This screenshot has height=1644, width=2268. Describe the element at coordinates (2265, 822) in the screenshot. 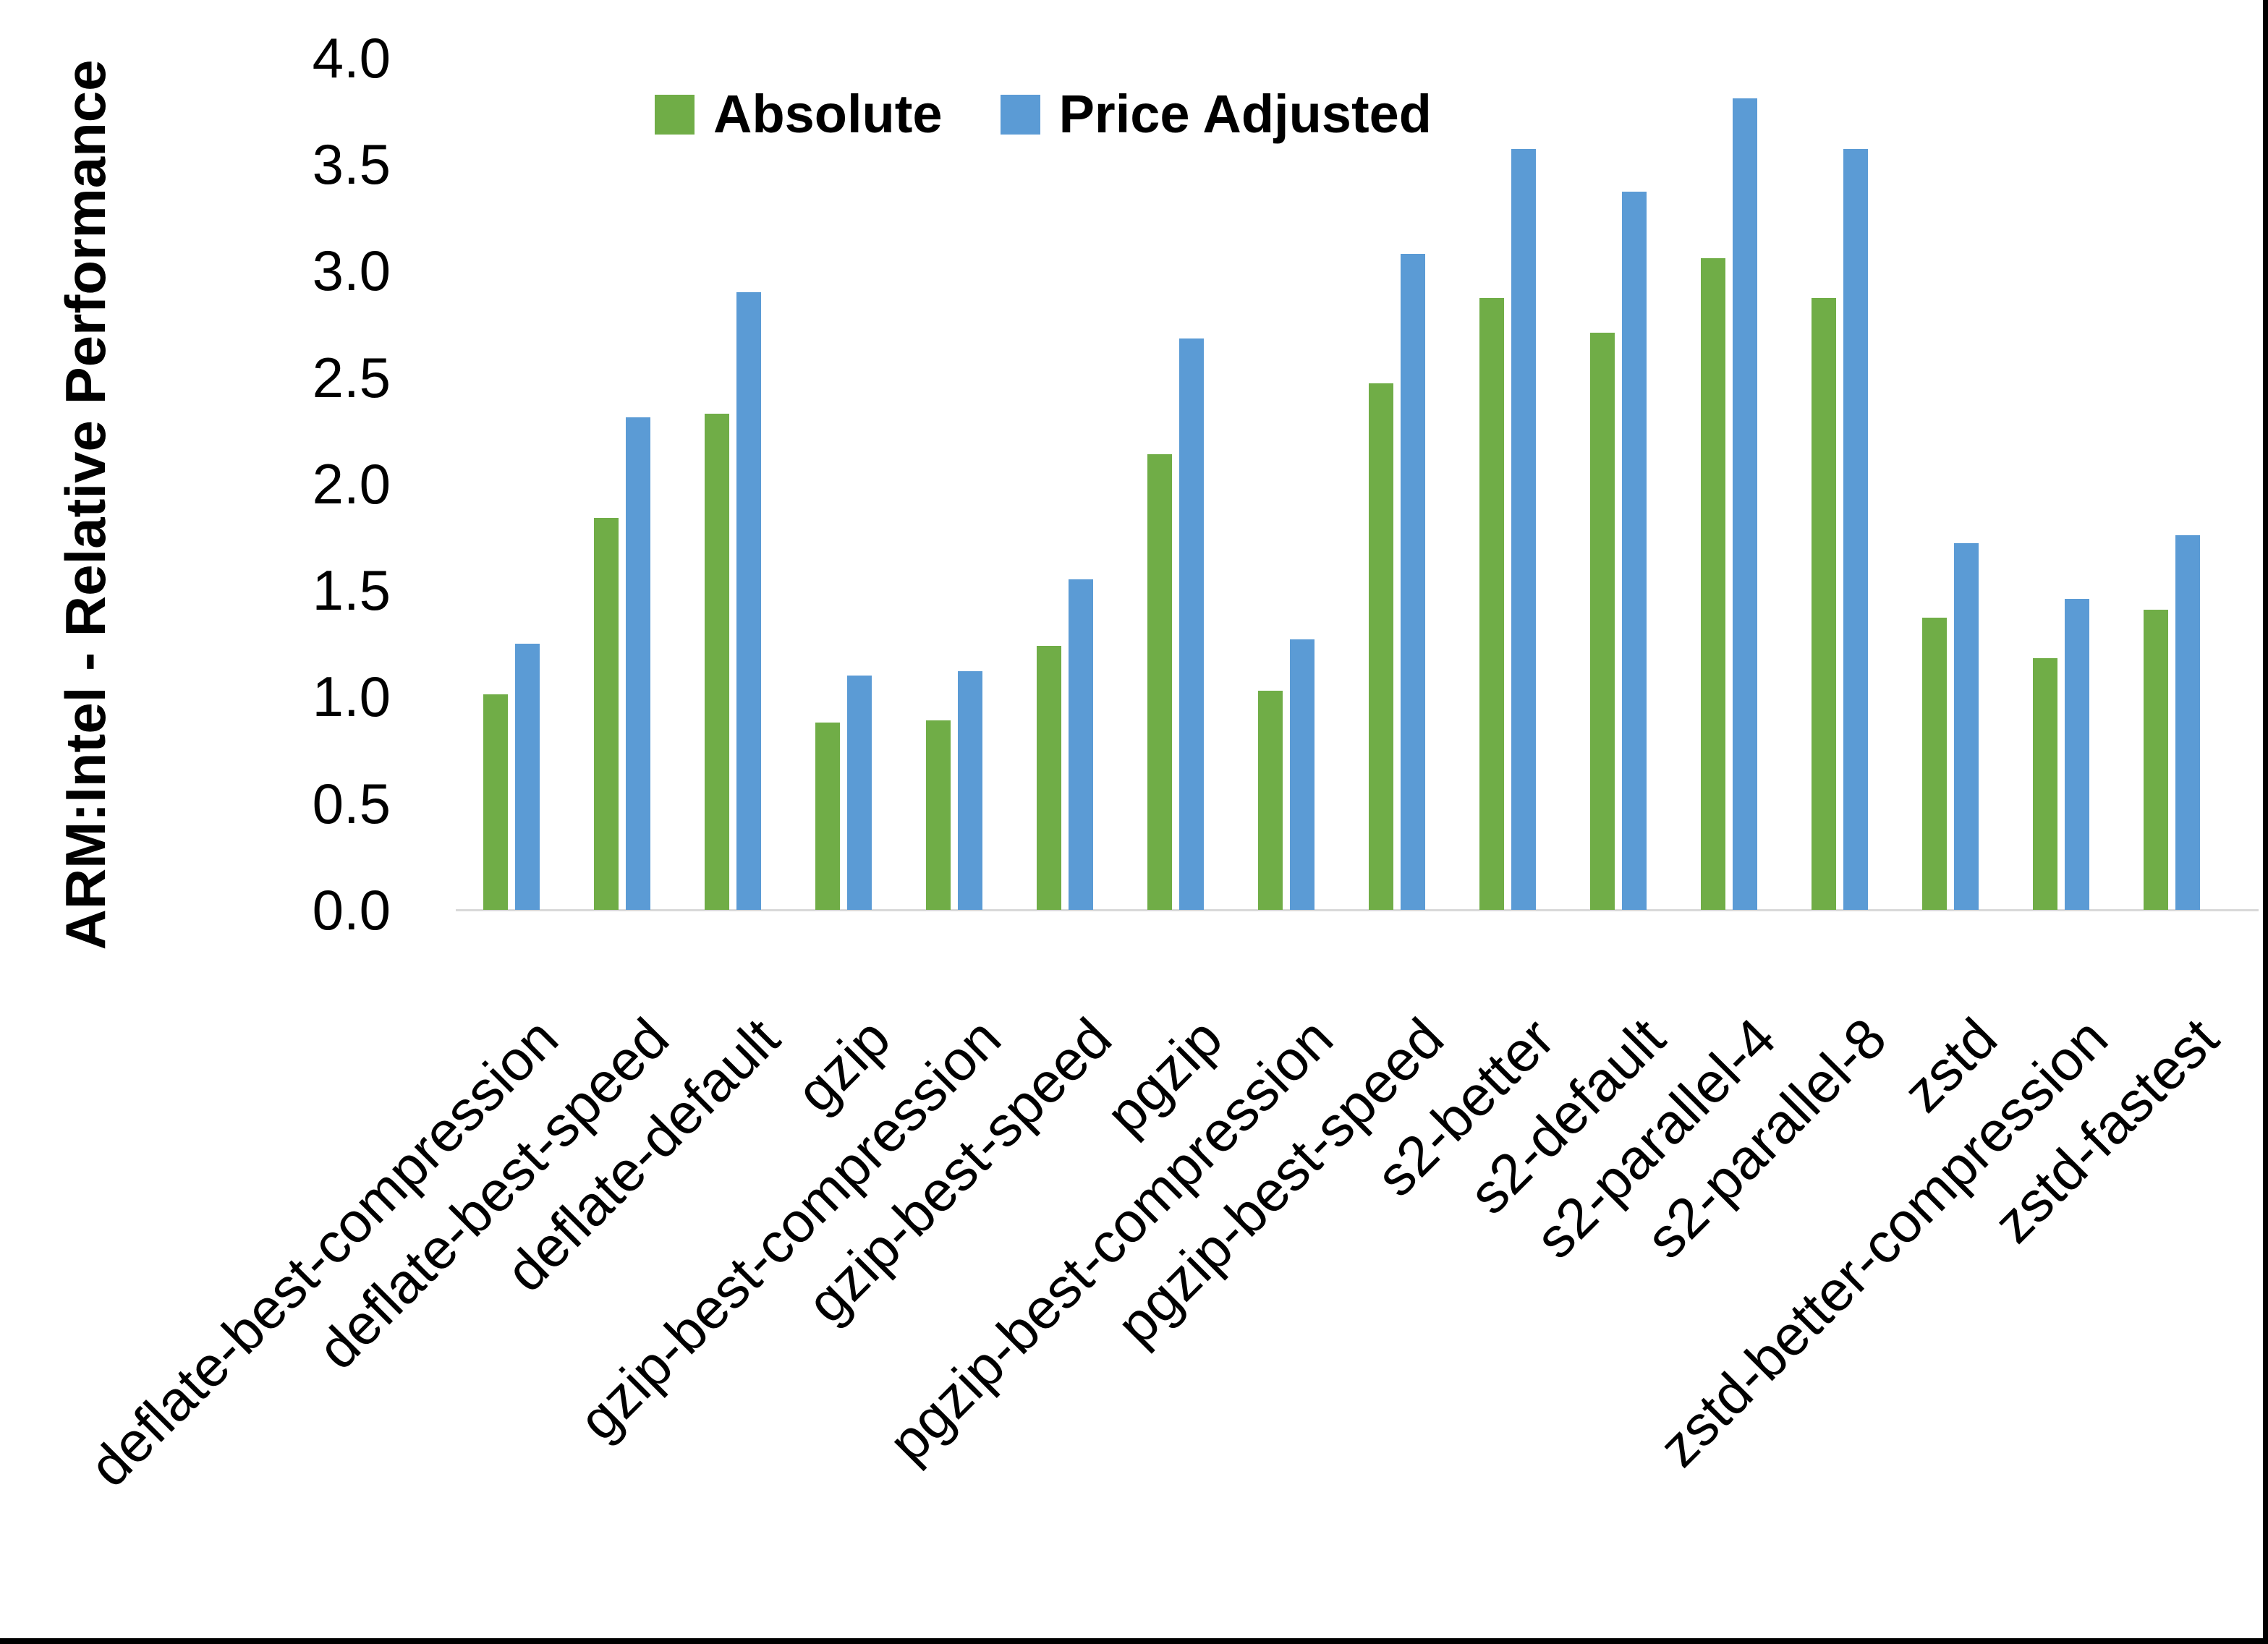

I see `window-right-border` at that location.